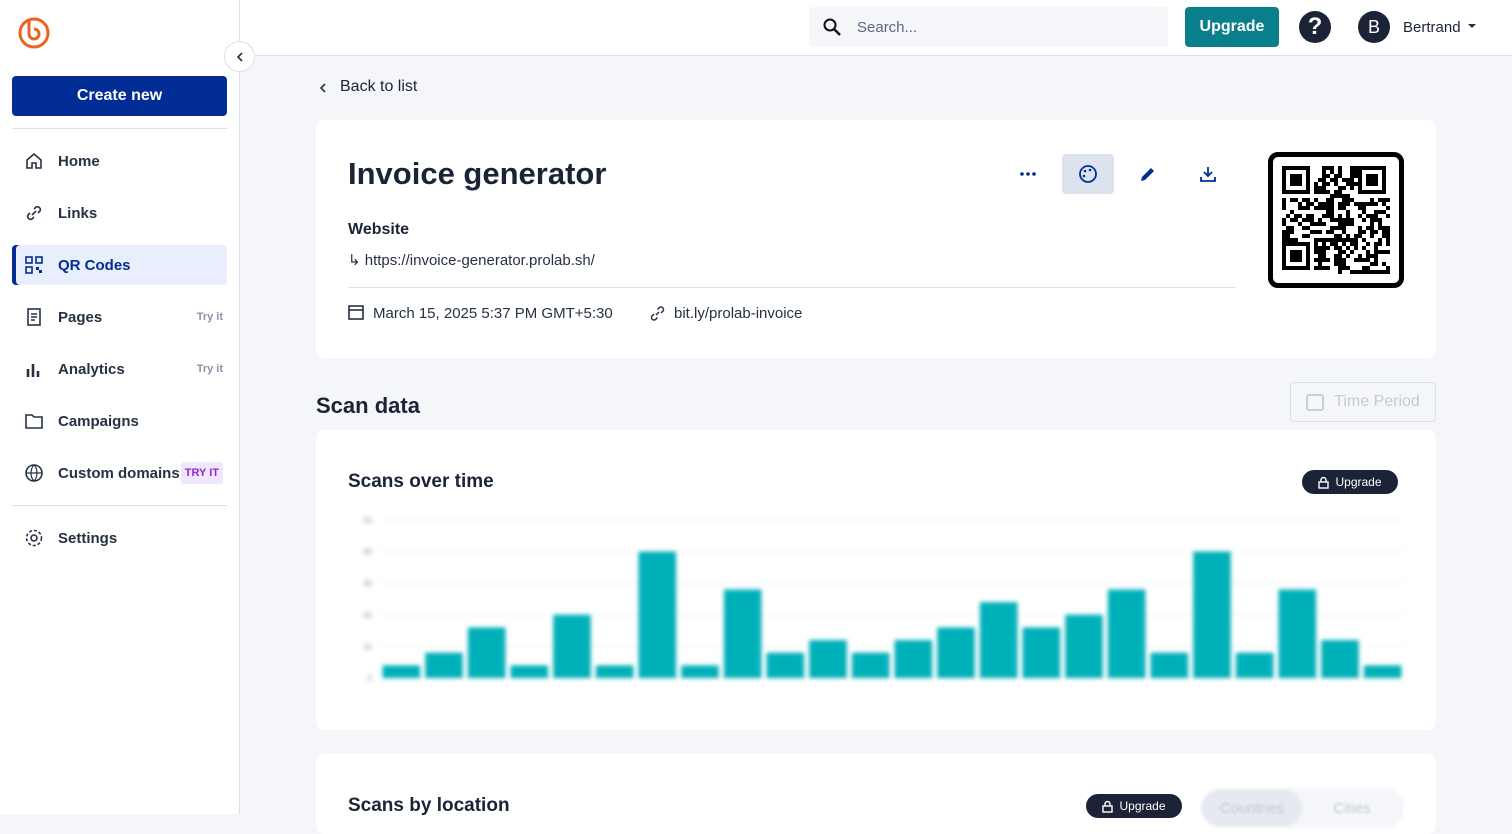 The image size is (1512, 834). I want to click on download-button, so click(1208, 174).